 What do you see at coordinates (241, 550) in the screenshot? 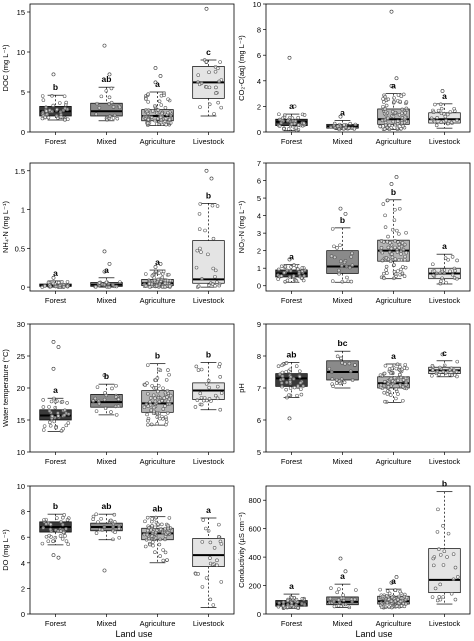
I see `y-axis-label: Conductivity (µS cm⁻¹)` at bounding box center [241, 550].